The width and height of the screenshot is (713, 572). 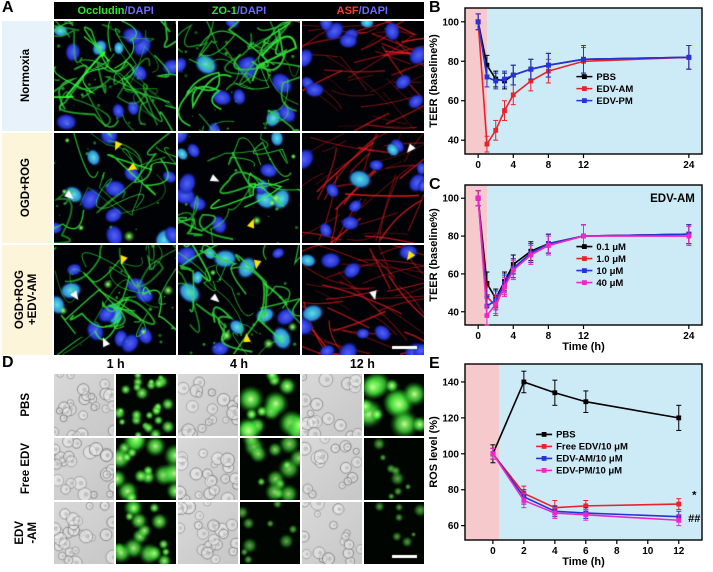 I want to click on svg-text: 10, so click(x=648, y=551).